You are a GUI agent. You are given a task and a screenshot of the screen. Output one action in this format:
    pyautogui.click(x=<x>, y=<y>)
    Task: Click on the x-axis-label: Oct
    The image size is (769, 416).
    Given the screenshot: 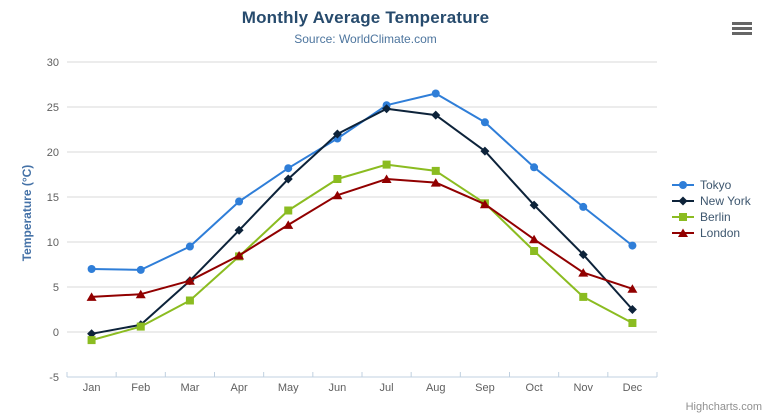 What is the action you would take?
    pyautogui.click(x=534, y=388)
    